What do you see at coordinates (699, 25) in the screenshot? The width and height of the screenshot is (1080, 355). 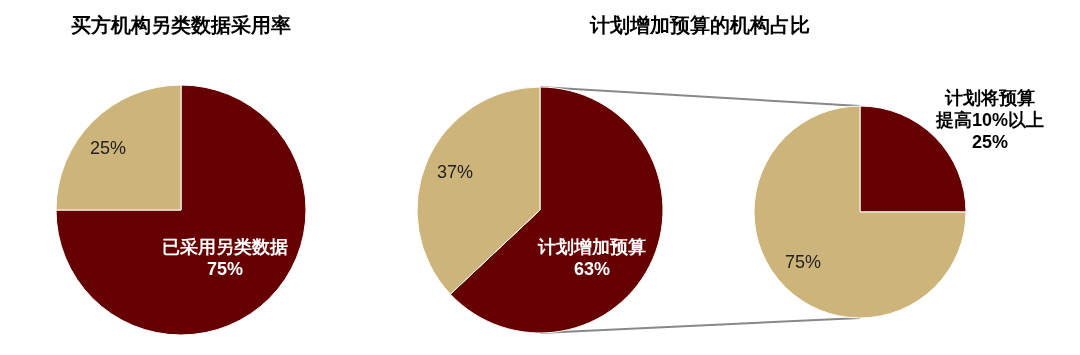 I see `chart-title: 计划增加预算的机构占比` at bounding box center [699, 25].